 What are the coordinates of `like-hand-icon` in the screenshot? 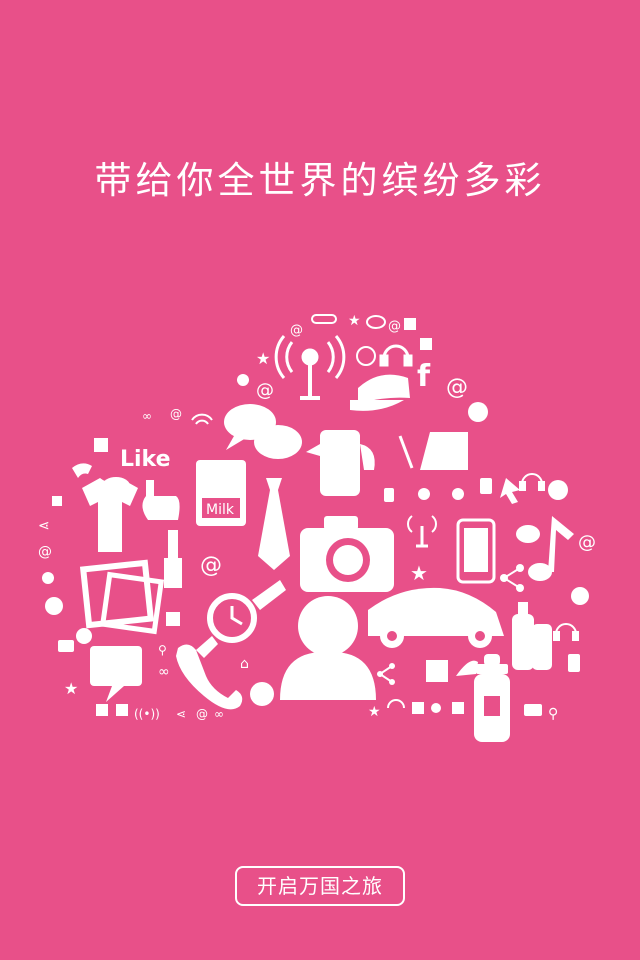 It's located at (160, 500).